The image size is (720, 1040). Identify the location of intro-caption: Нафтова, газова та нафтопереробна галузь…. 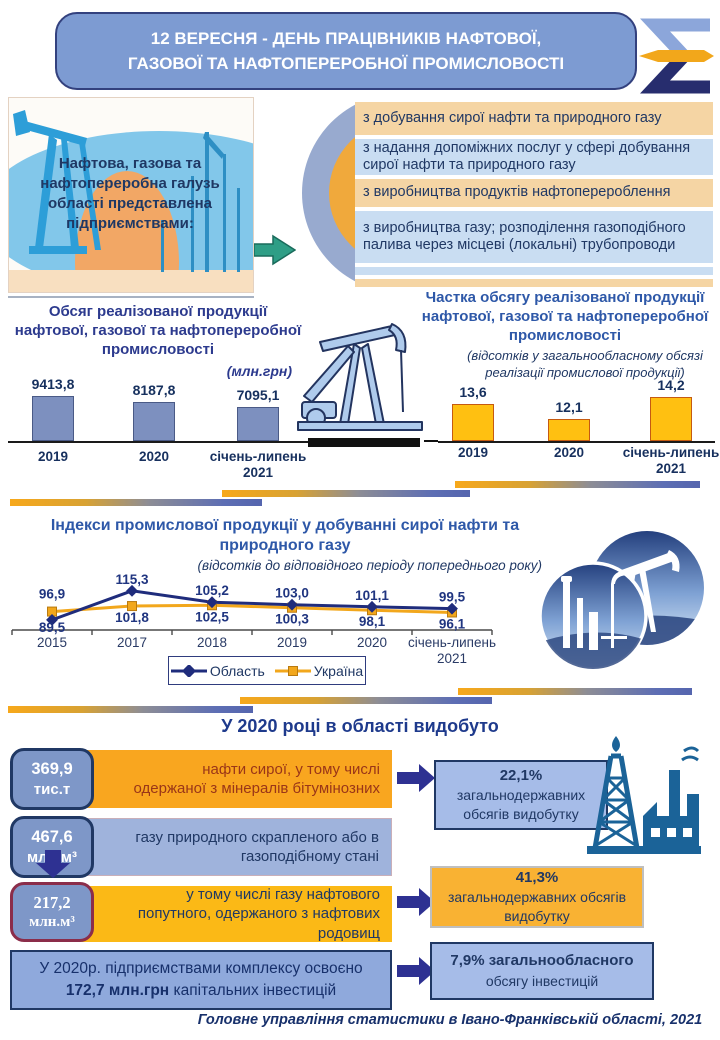
(130, 193).